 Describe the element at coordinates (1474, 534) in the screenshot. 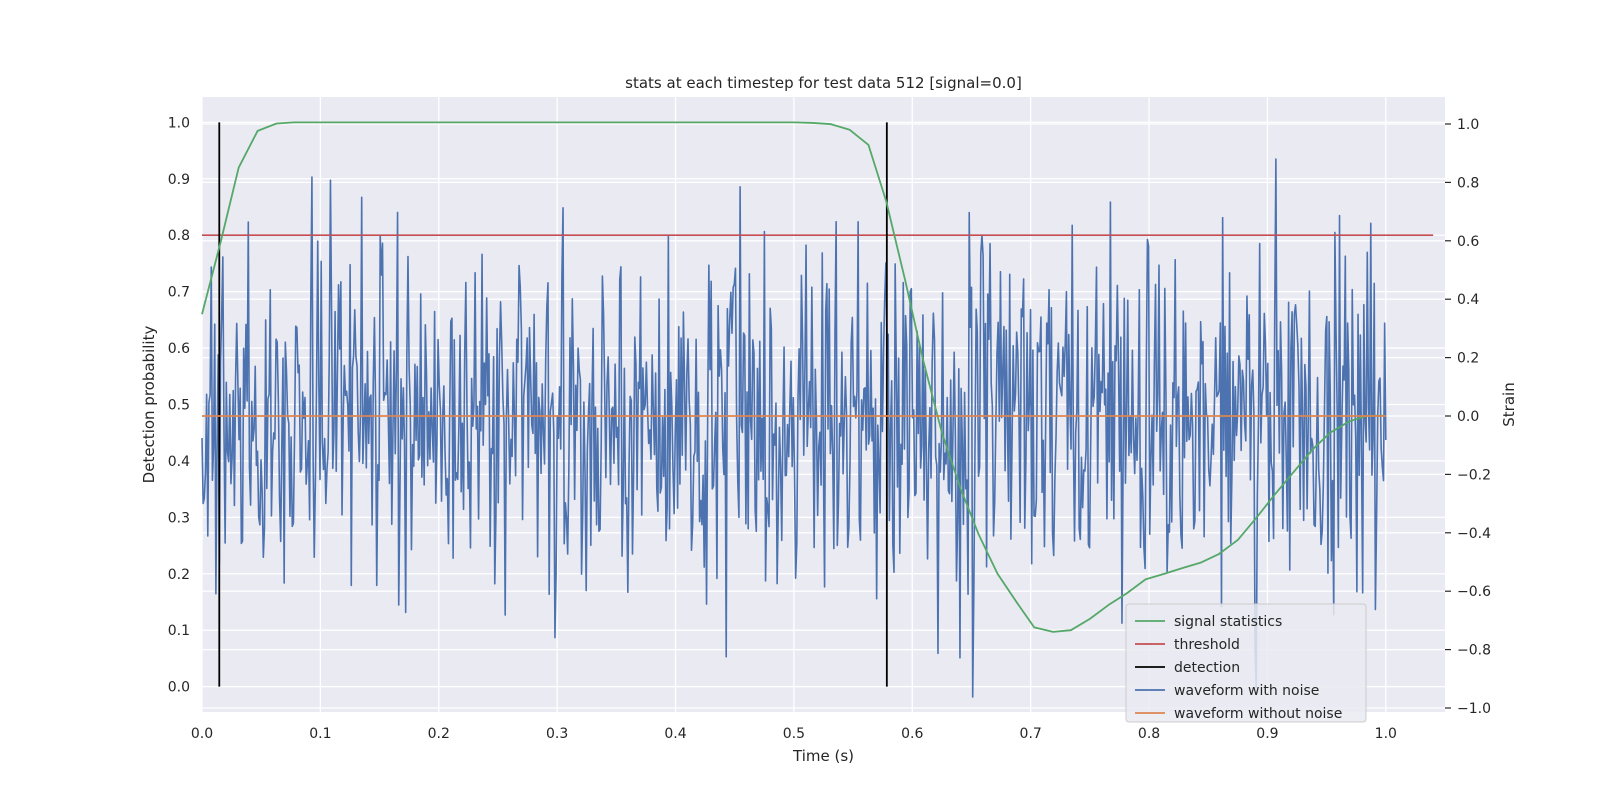

I see `y-right-tick-label: −0.4` at that location.